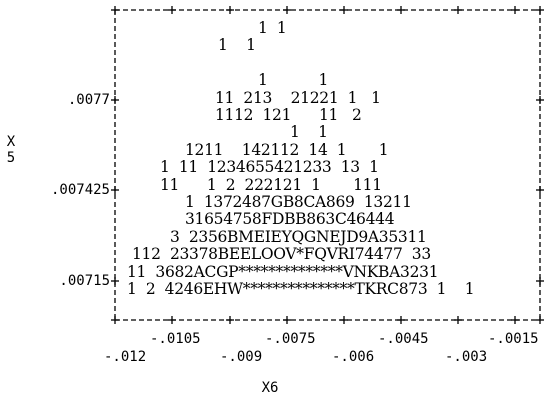 Image resolution: width=546 pixels, height=401 pixels. Describe the element at coordinates (269, 167) in the screenshot. I see `density-row: 1 11 1234655421233 13 1` at that location.